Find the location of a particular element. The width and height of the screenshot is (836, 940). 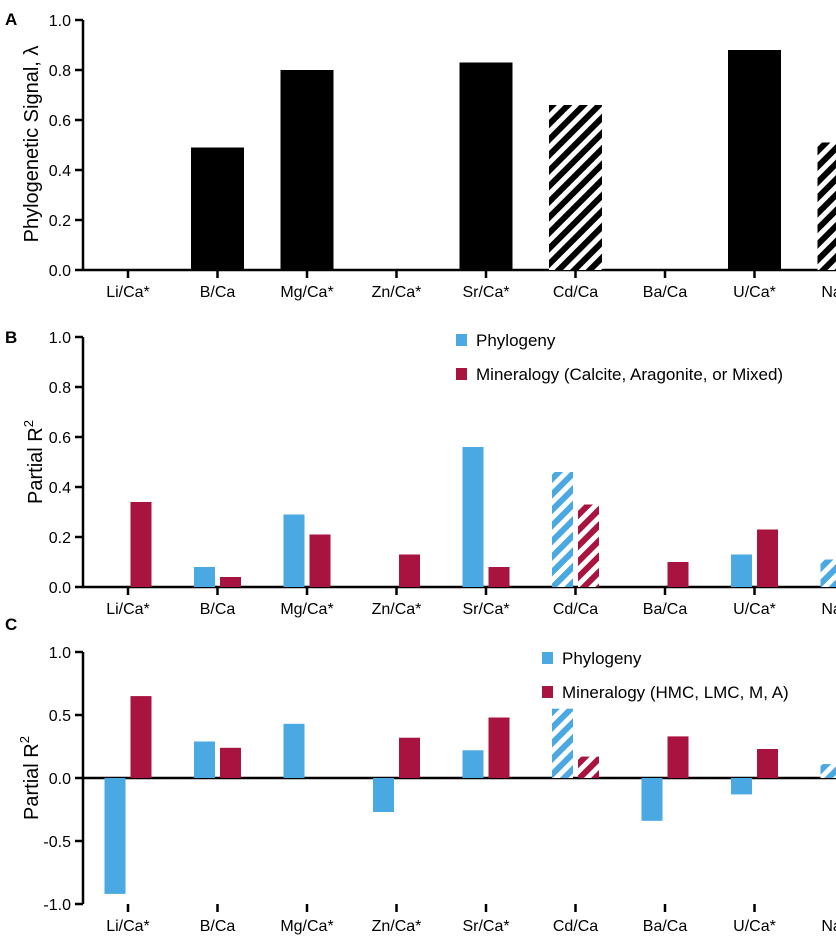

panel-b-y-axis-title-main: Partial R is located at coordinates (36, 465).